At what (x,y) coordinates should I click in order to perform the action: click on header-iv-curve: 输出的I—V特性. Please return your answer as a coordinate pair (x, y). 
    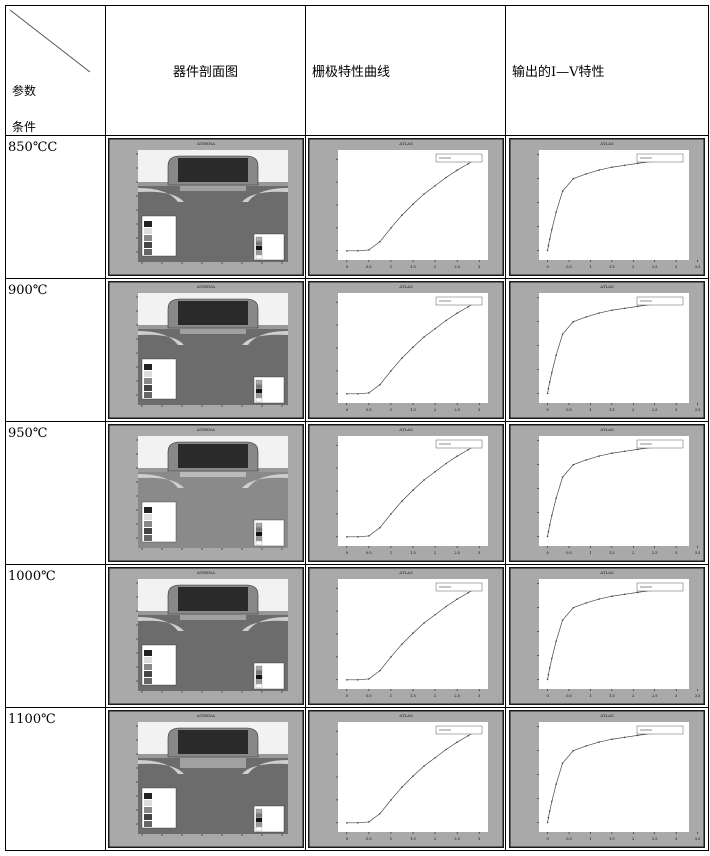
    Looking at the image, I should click on (558, 72).